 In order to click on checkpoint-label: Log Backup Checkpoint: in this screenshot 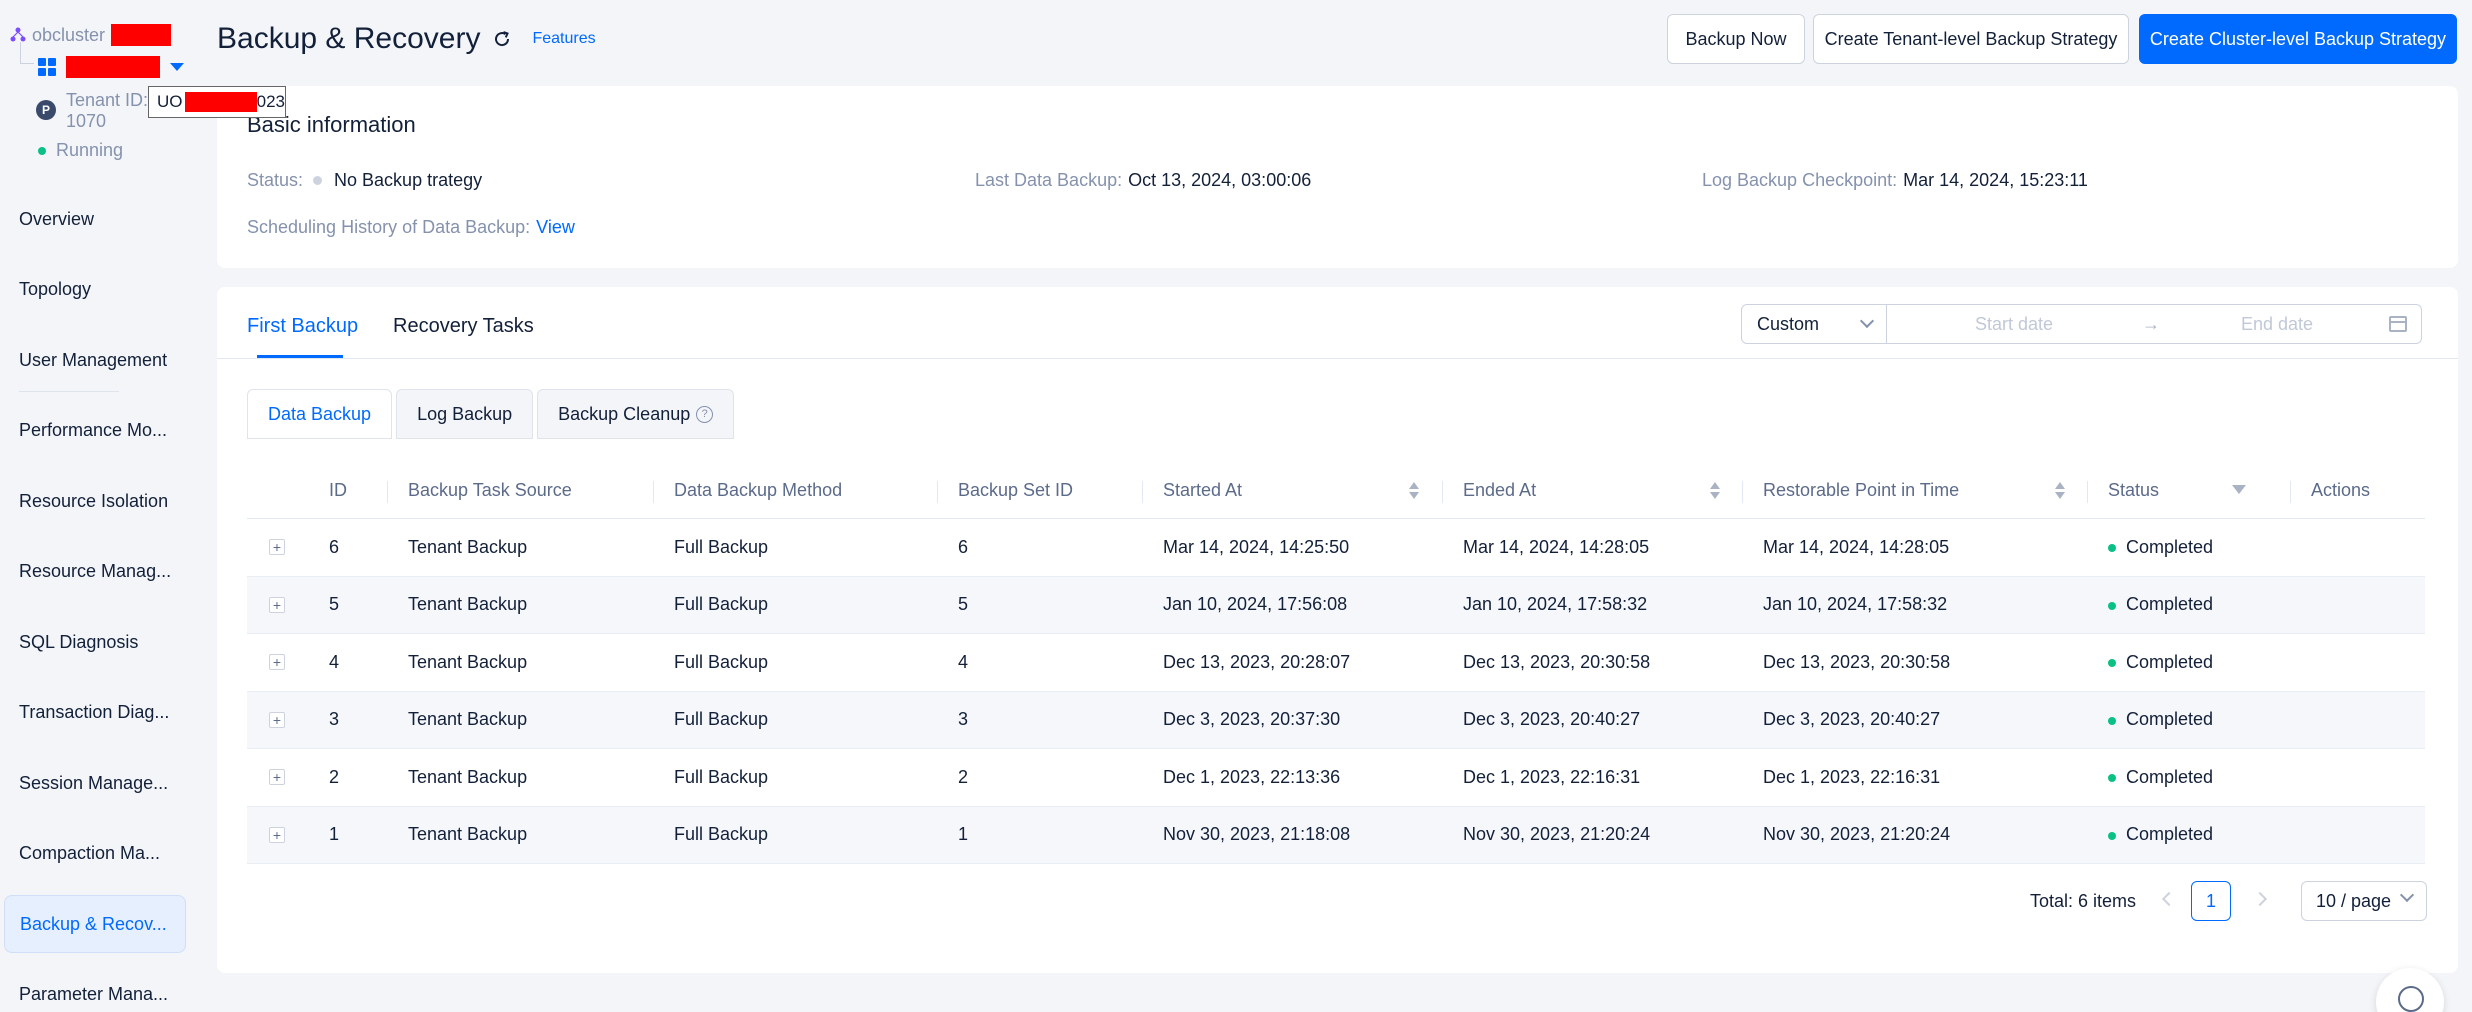, I will do `click(1800, 180)`.